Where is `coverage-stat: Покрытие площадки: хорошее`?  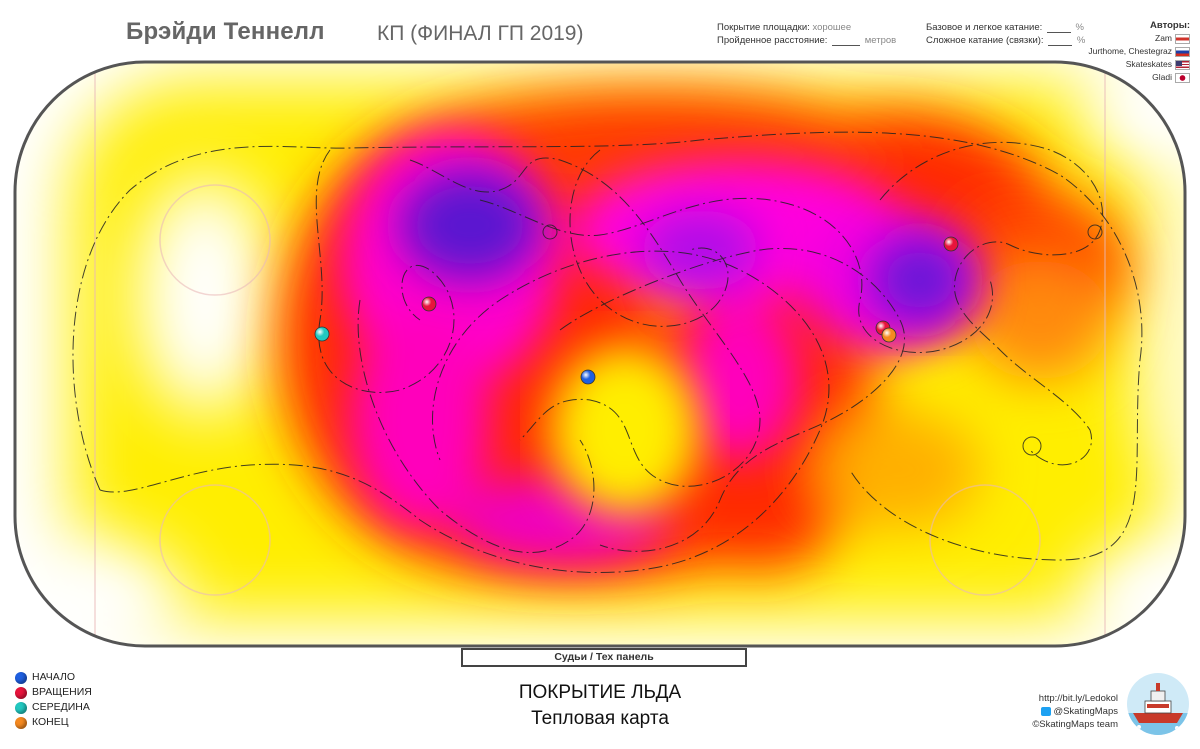 coverage-stat: Покрытие площадки: хорошее is located at coordinates (784, 27).